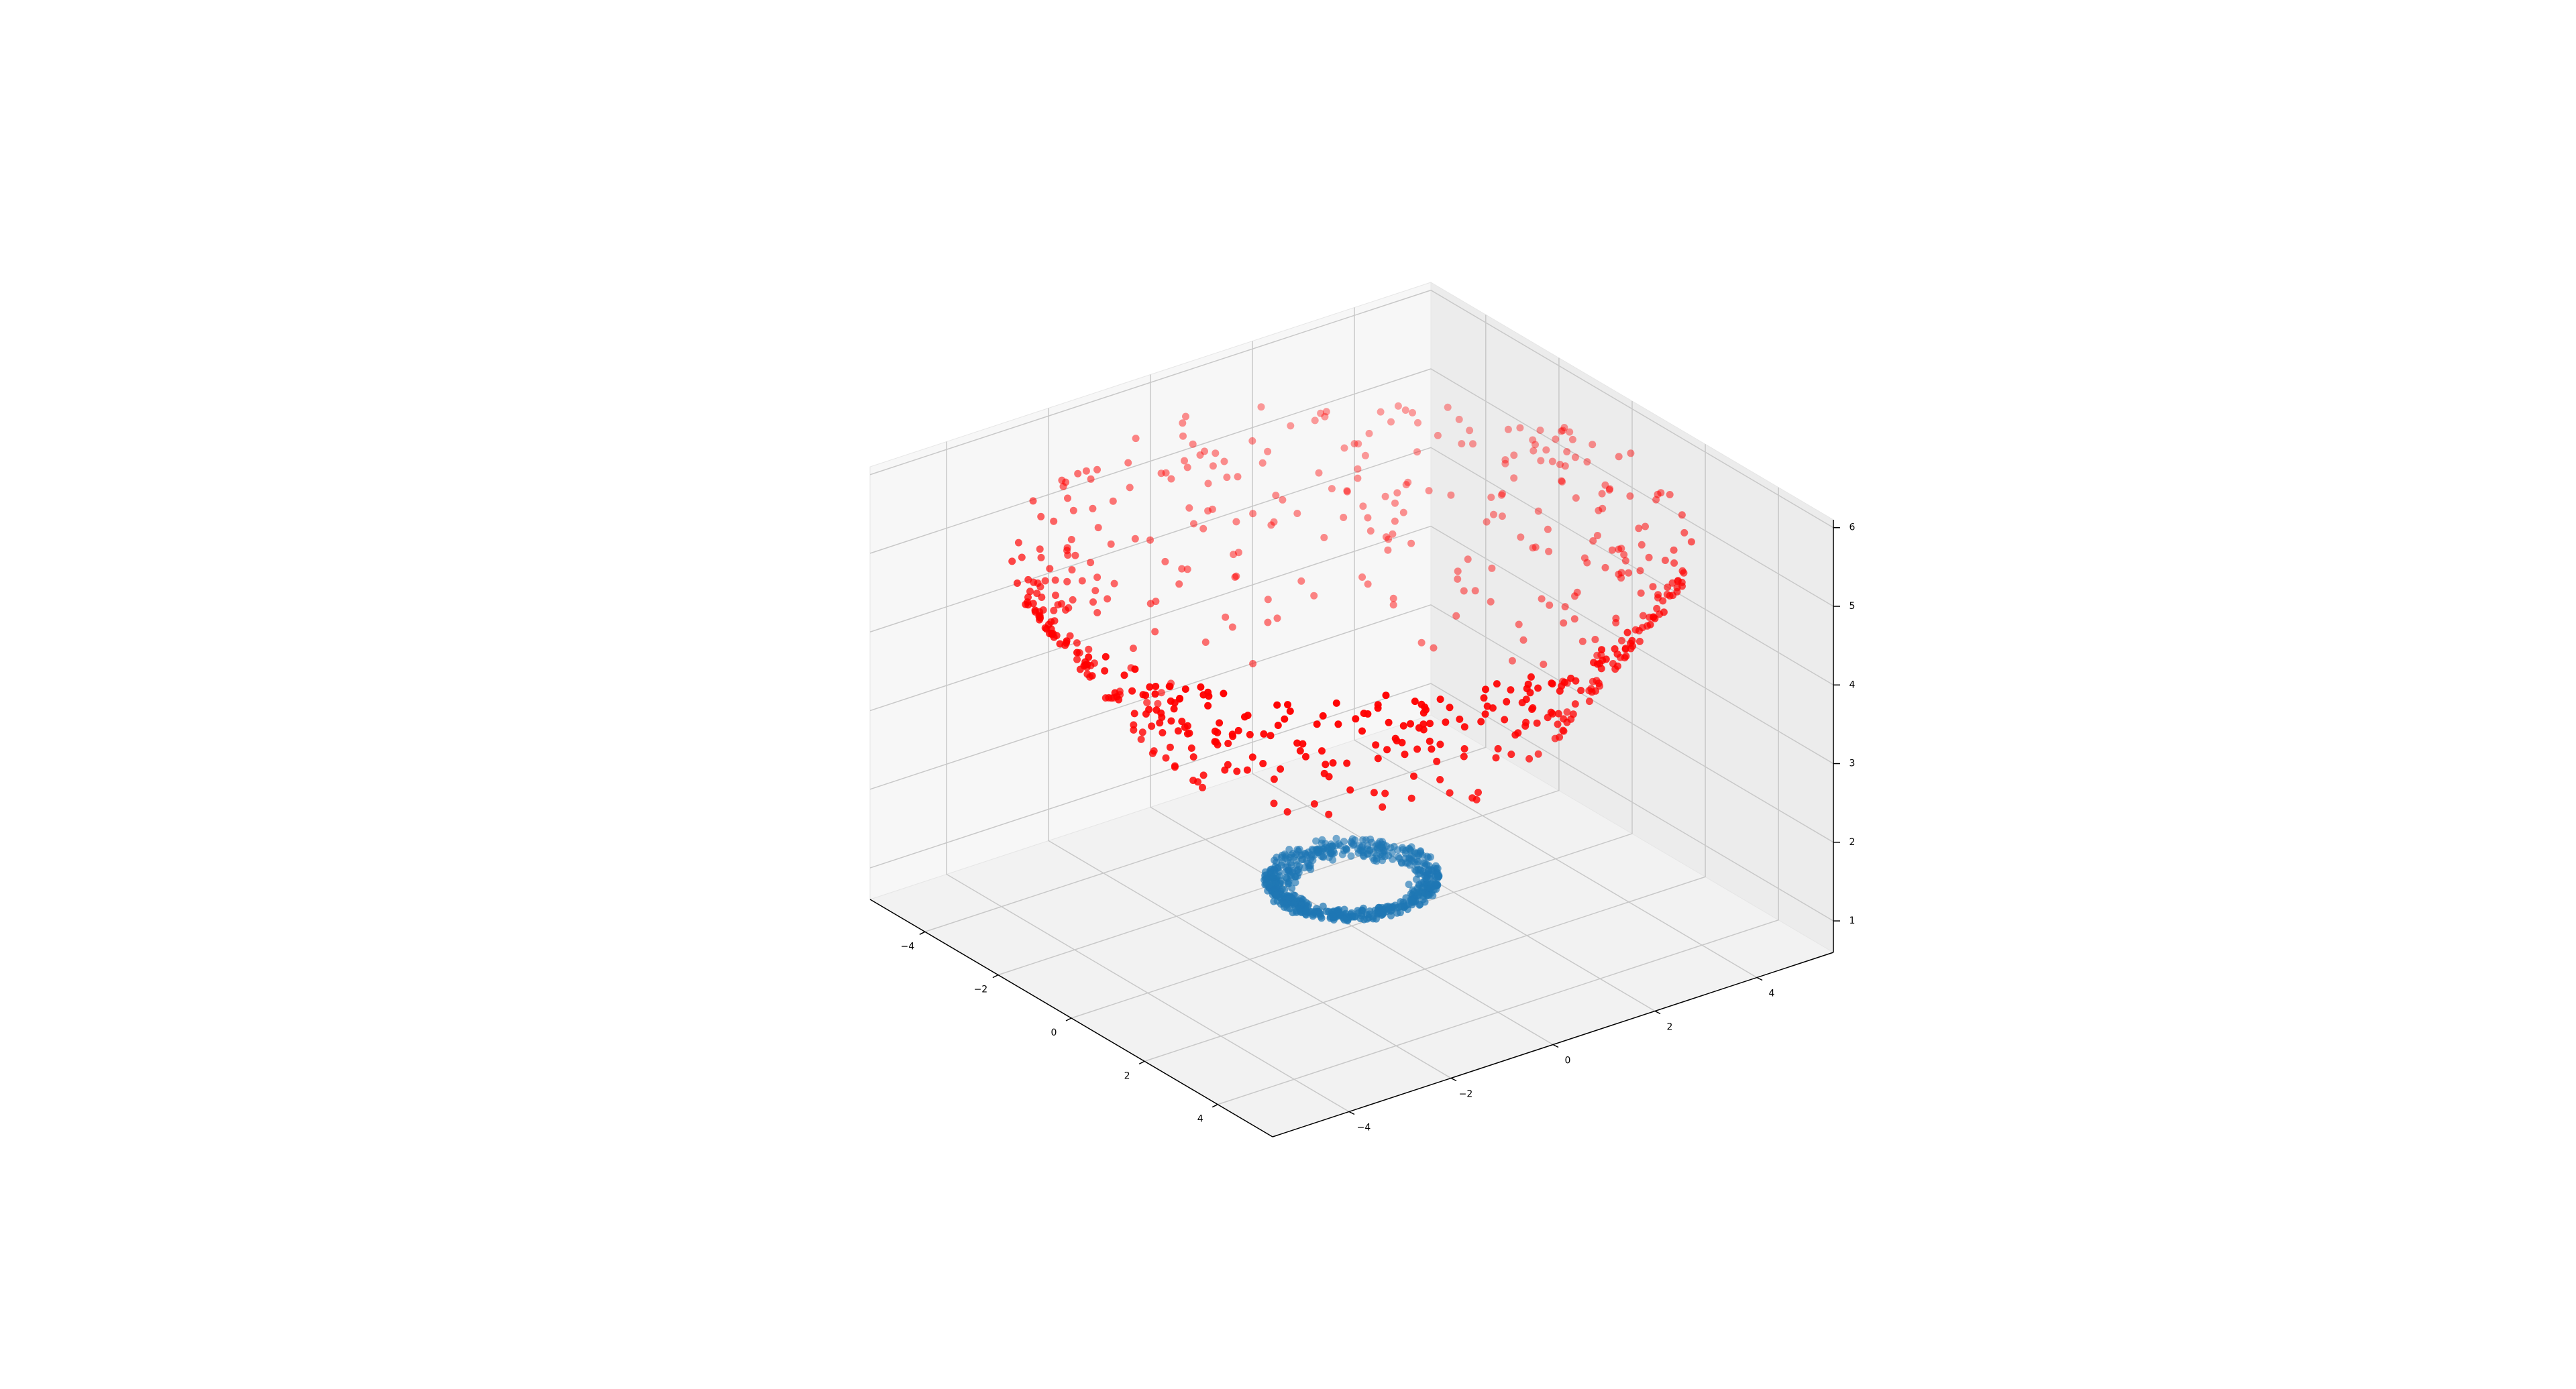 This screenshot has height=1389, width=2576. I want to click on y-tick-label: 2, so click(1670, 1028).